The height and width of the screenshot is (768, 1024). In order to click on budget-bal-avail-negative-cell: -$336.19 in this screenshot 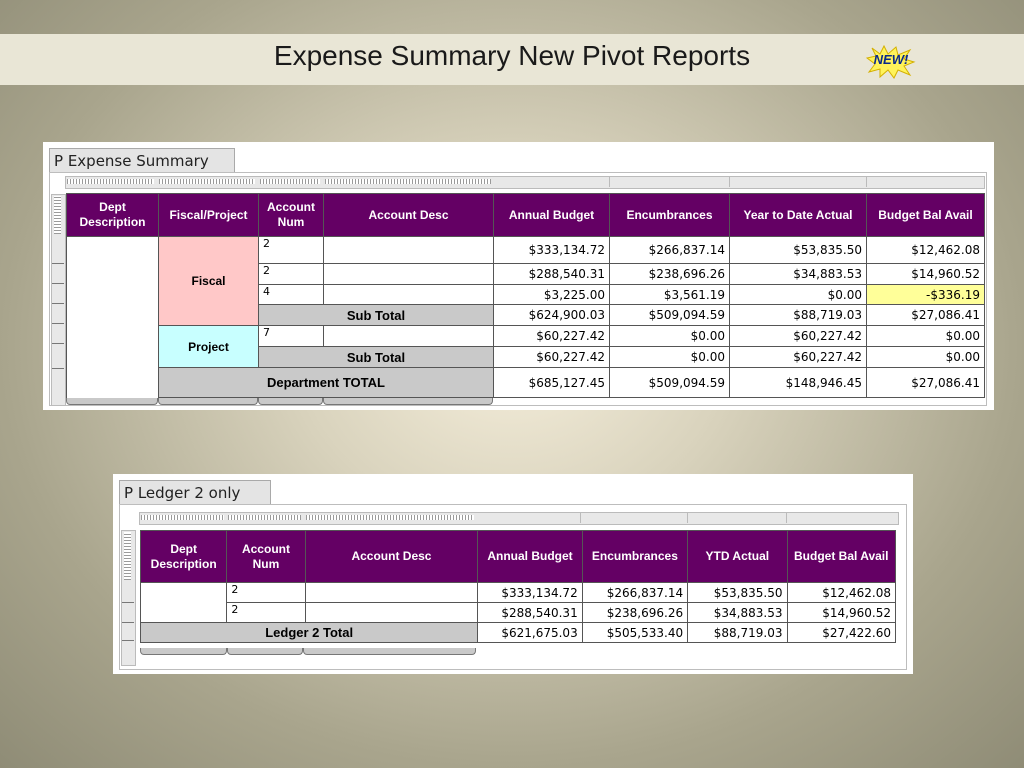, I will do `click(925, 294)`.